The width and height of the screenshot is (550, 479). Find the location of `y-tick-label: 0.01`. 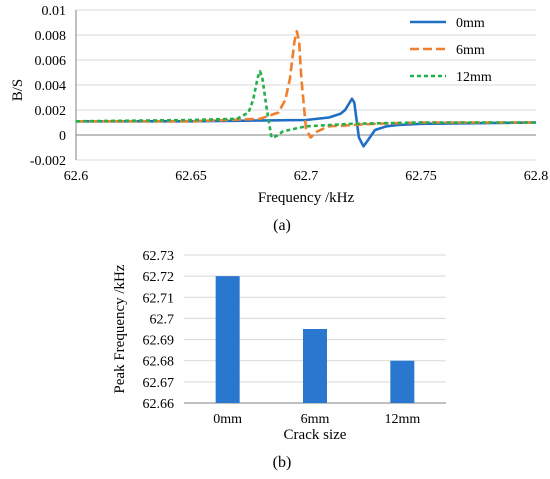

y-tick-label: 0.01 is located at coordinates (54, 11).